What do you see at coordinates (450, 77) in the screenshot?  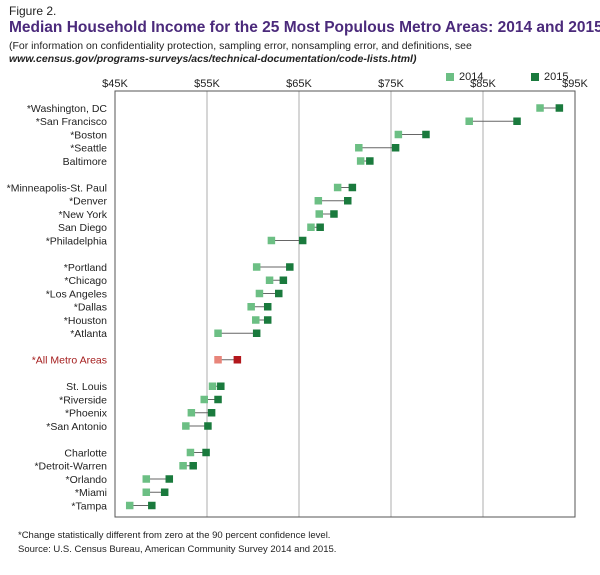 I see `legend-swatch-2014` at bounding box center [450, 77].